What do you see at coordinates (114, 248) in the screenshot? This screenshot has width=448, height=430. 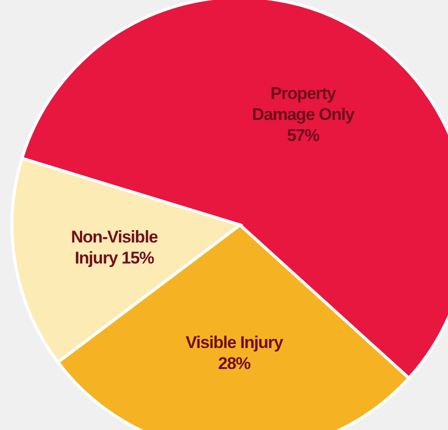 I see `slice-label: Non-Visible Injury 15%` at bounding box center [114, 248].